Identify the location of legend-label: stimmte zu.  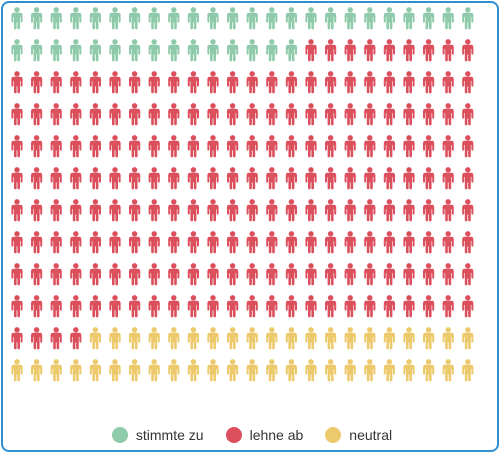
(169, 435).